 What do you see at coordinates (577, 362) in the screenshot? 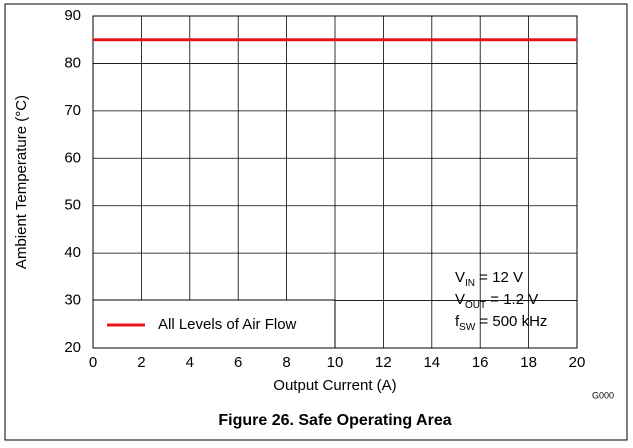
I see `x-tick-label: 20` at bounding box center [577, 362].